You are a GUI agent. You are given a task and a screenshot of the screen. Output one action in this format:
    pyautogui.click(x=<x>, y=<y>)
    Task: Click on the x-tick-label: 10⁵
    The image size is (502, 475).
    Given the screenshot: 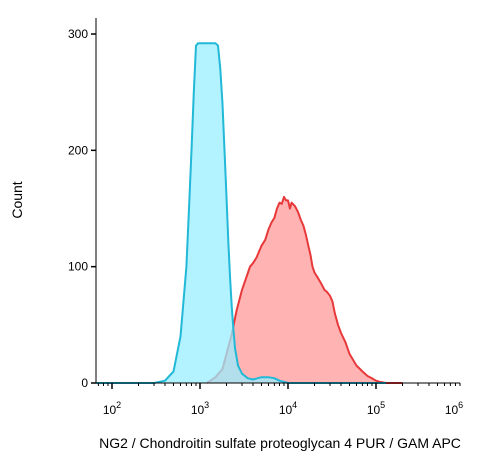 What is the action you would take?
    pyautogui.click(x=376, y=408)
    